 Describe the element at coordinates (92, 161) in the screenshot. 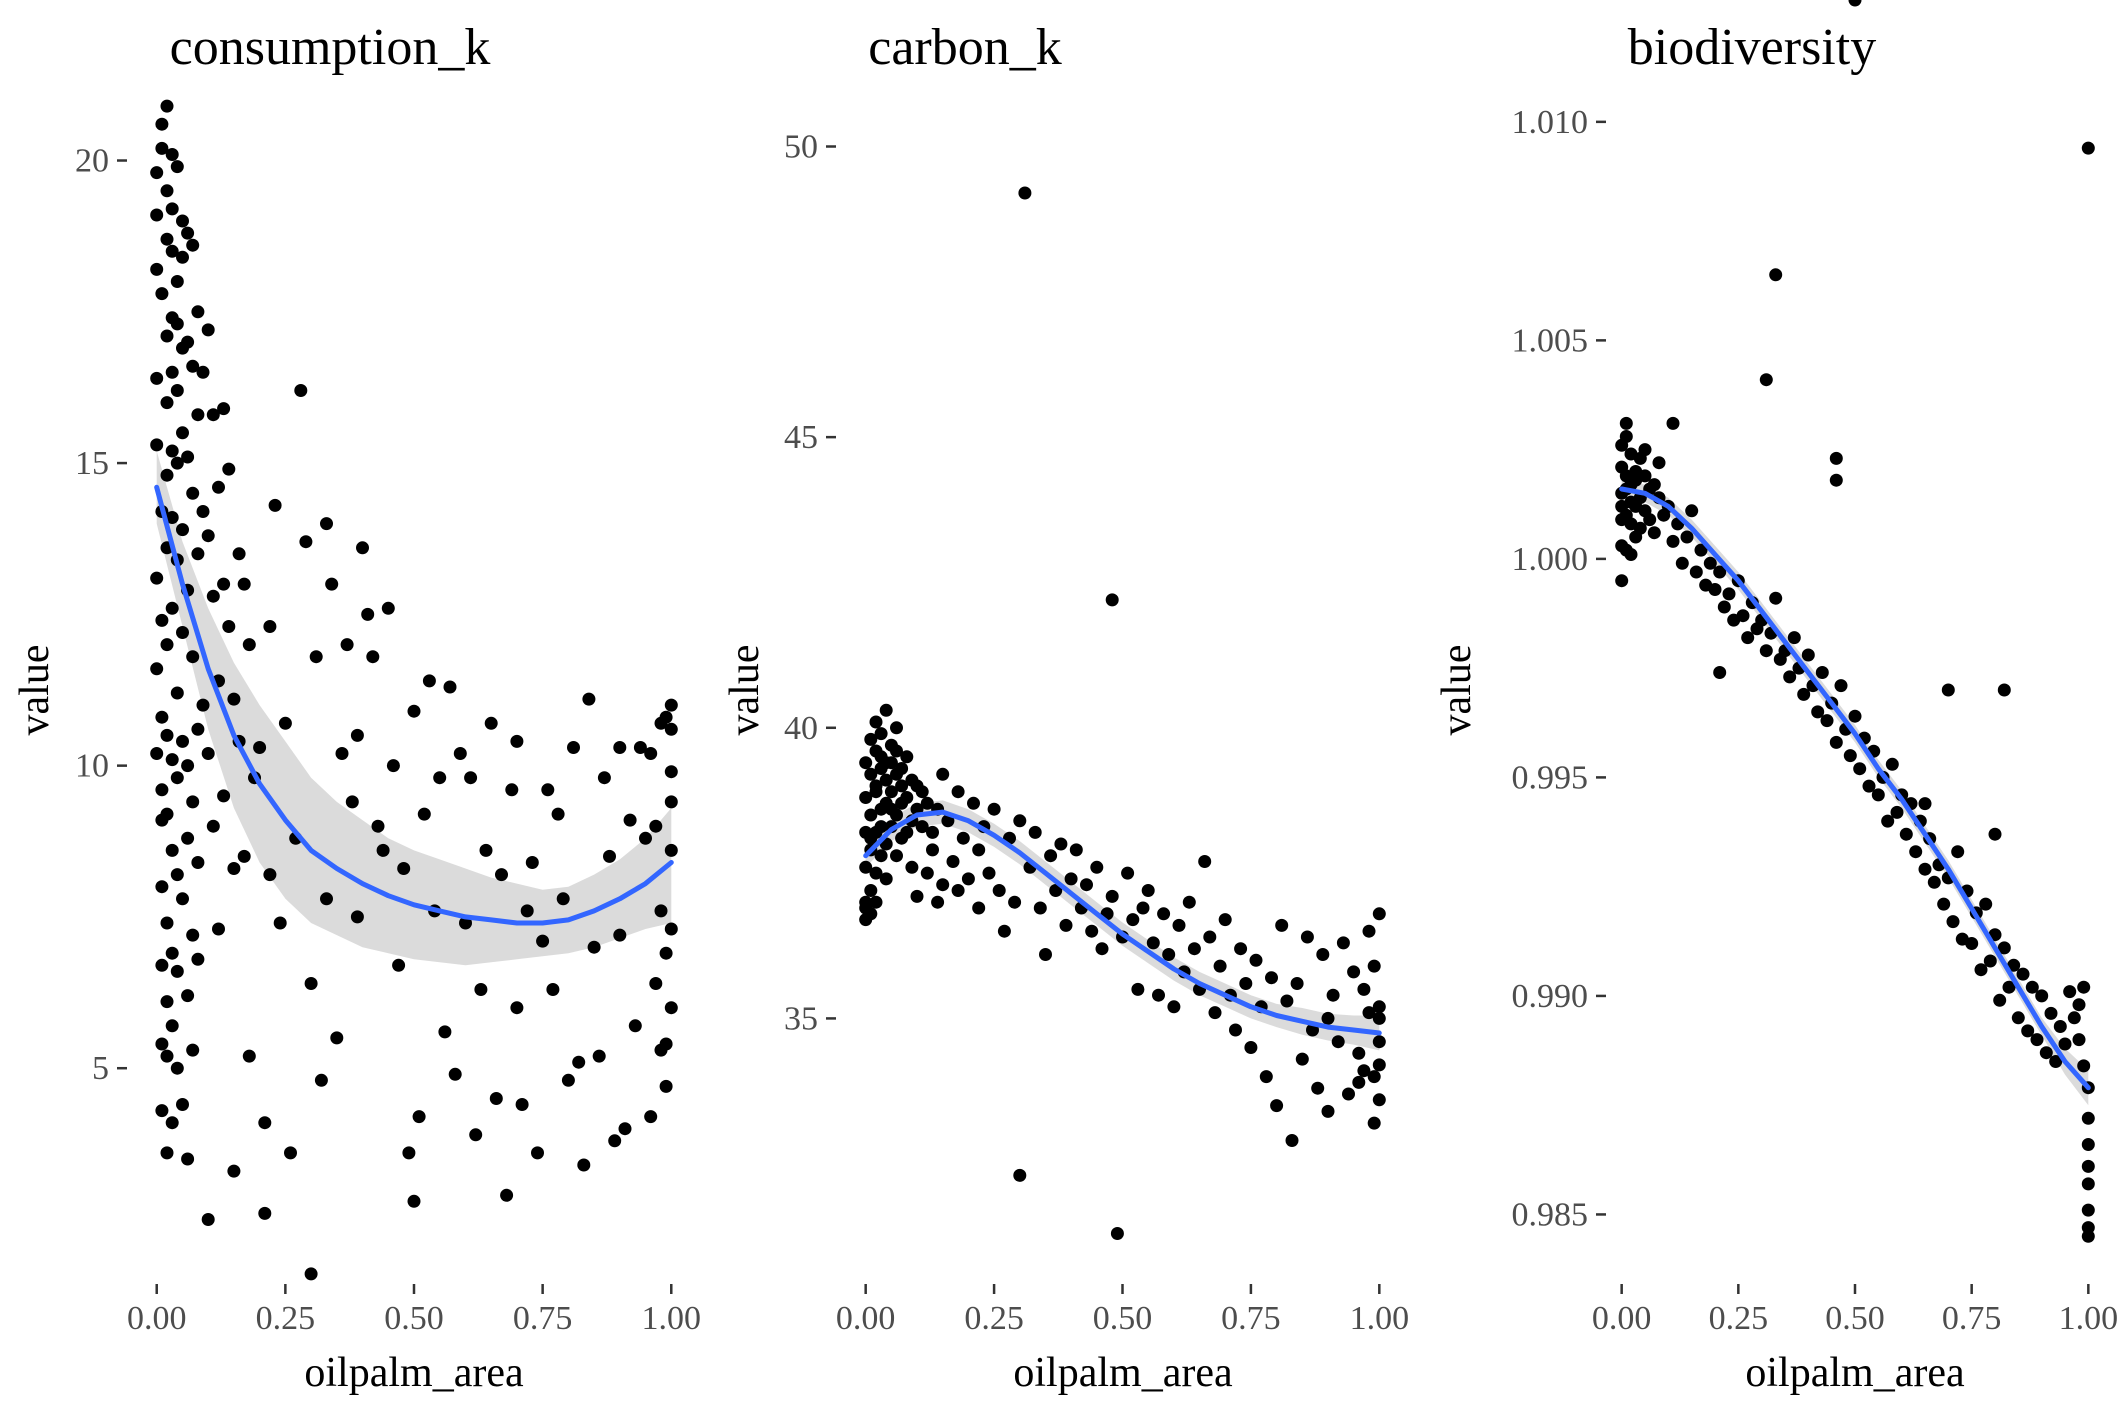

I see `y-tick-label: 20` at that location.